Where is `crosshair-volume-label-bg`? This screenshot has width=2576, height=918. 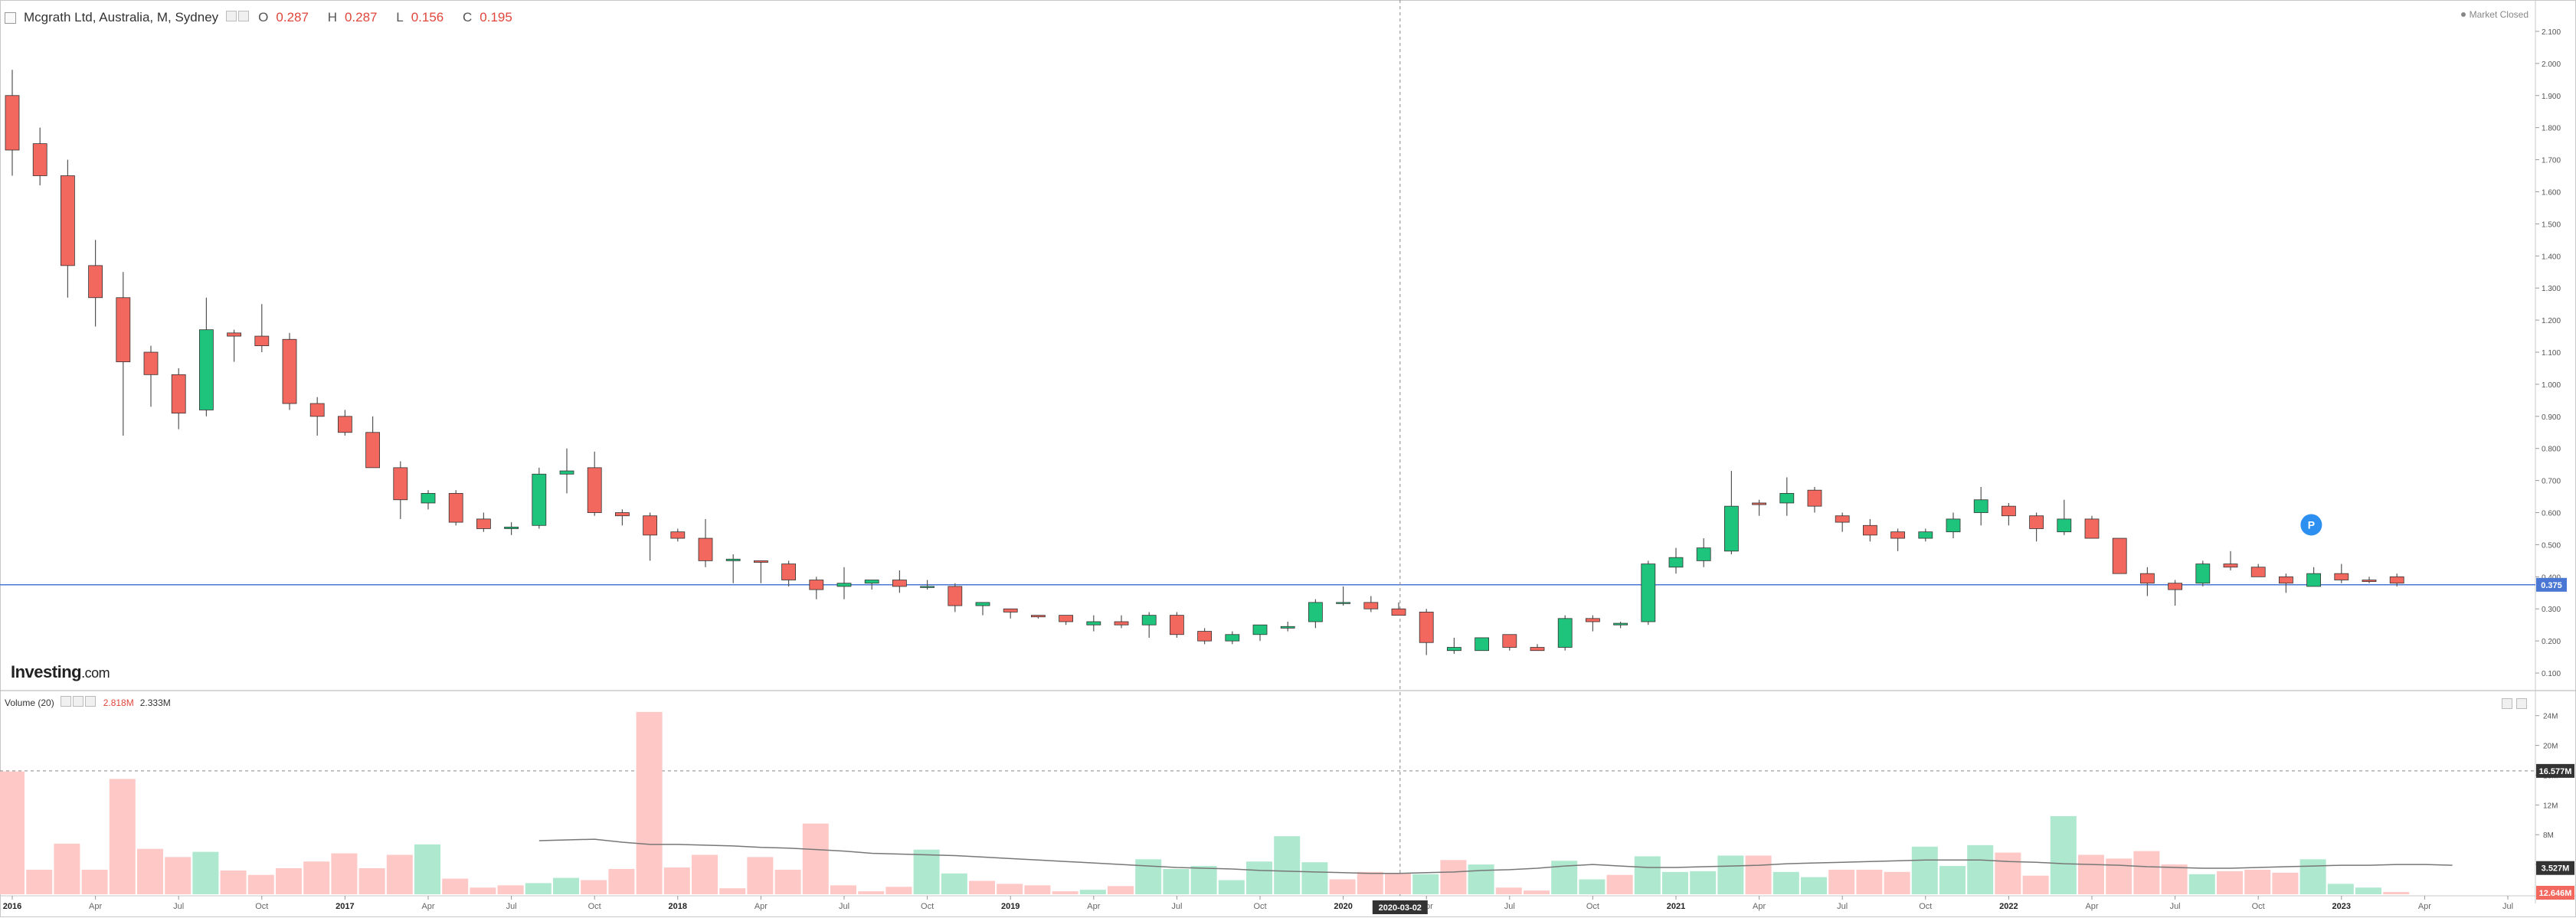
crosshair-volume-label-bg is located at coordinates (2555, 770).